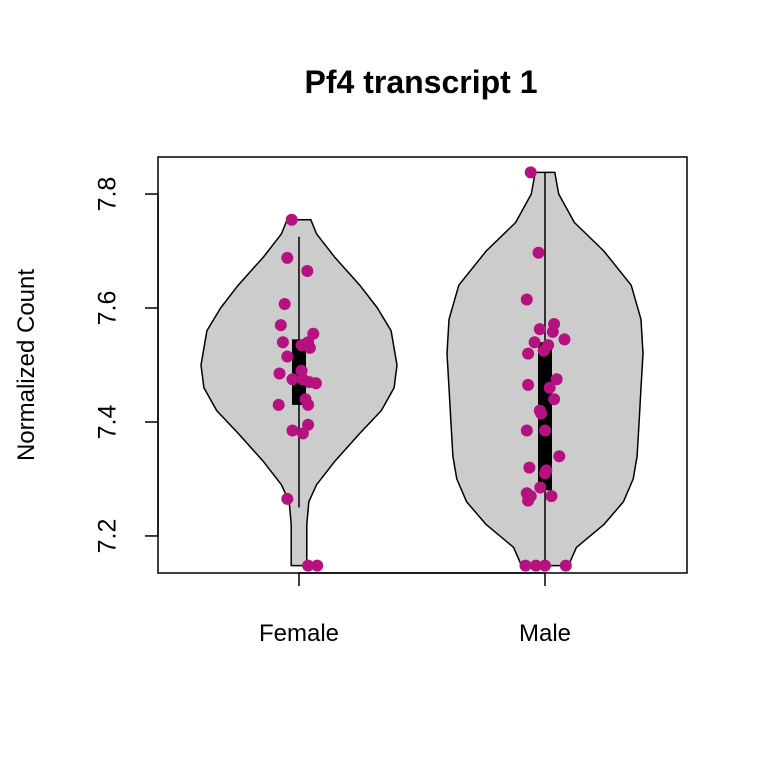 The width and height of the screenshot is (768, 768). Describe the element at coordinates (108, 308) in the screenshot. I see `y-tick-label: 7.6` at that location.